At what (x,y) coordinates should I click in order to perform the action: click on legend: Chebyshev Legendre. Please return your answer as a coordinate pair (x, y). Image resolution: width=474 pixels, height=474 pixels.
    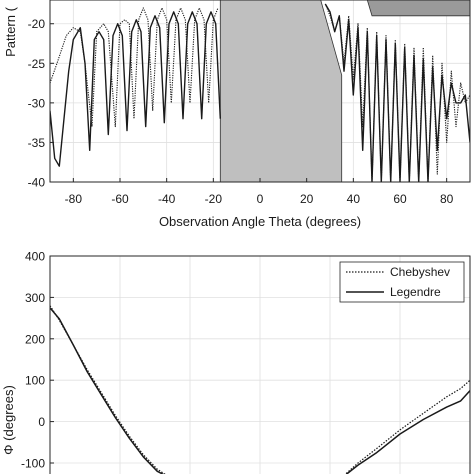
    Looking at the image, I should click on (402, 282).